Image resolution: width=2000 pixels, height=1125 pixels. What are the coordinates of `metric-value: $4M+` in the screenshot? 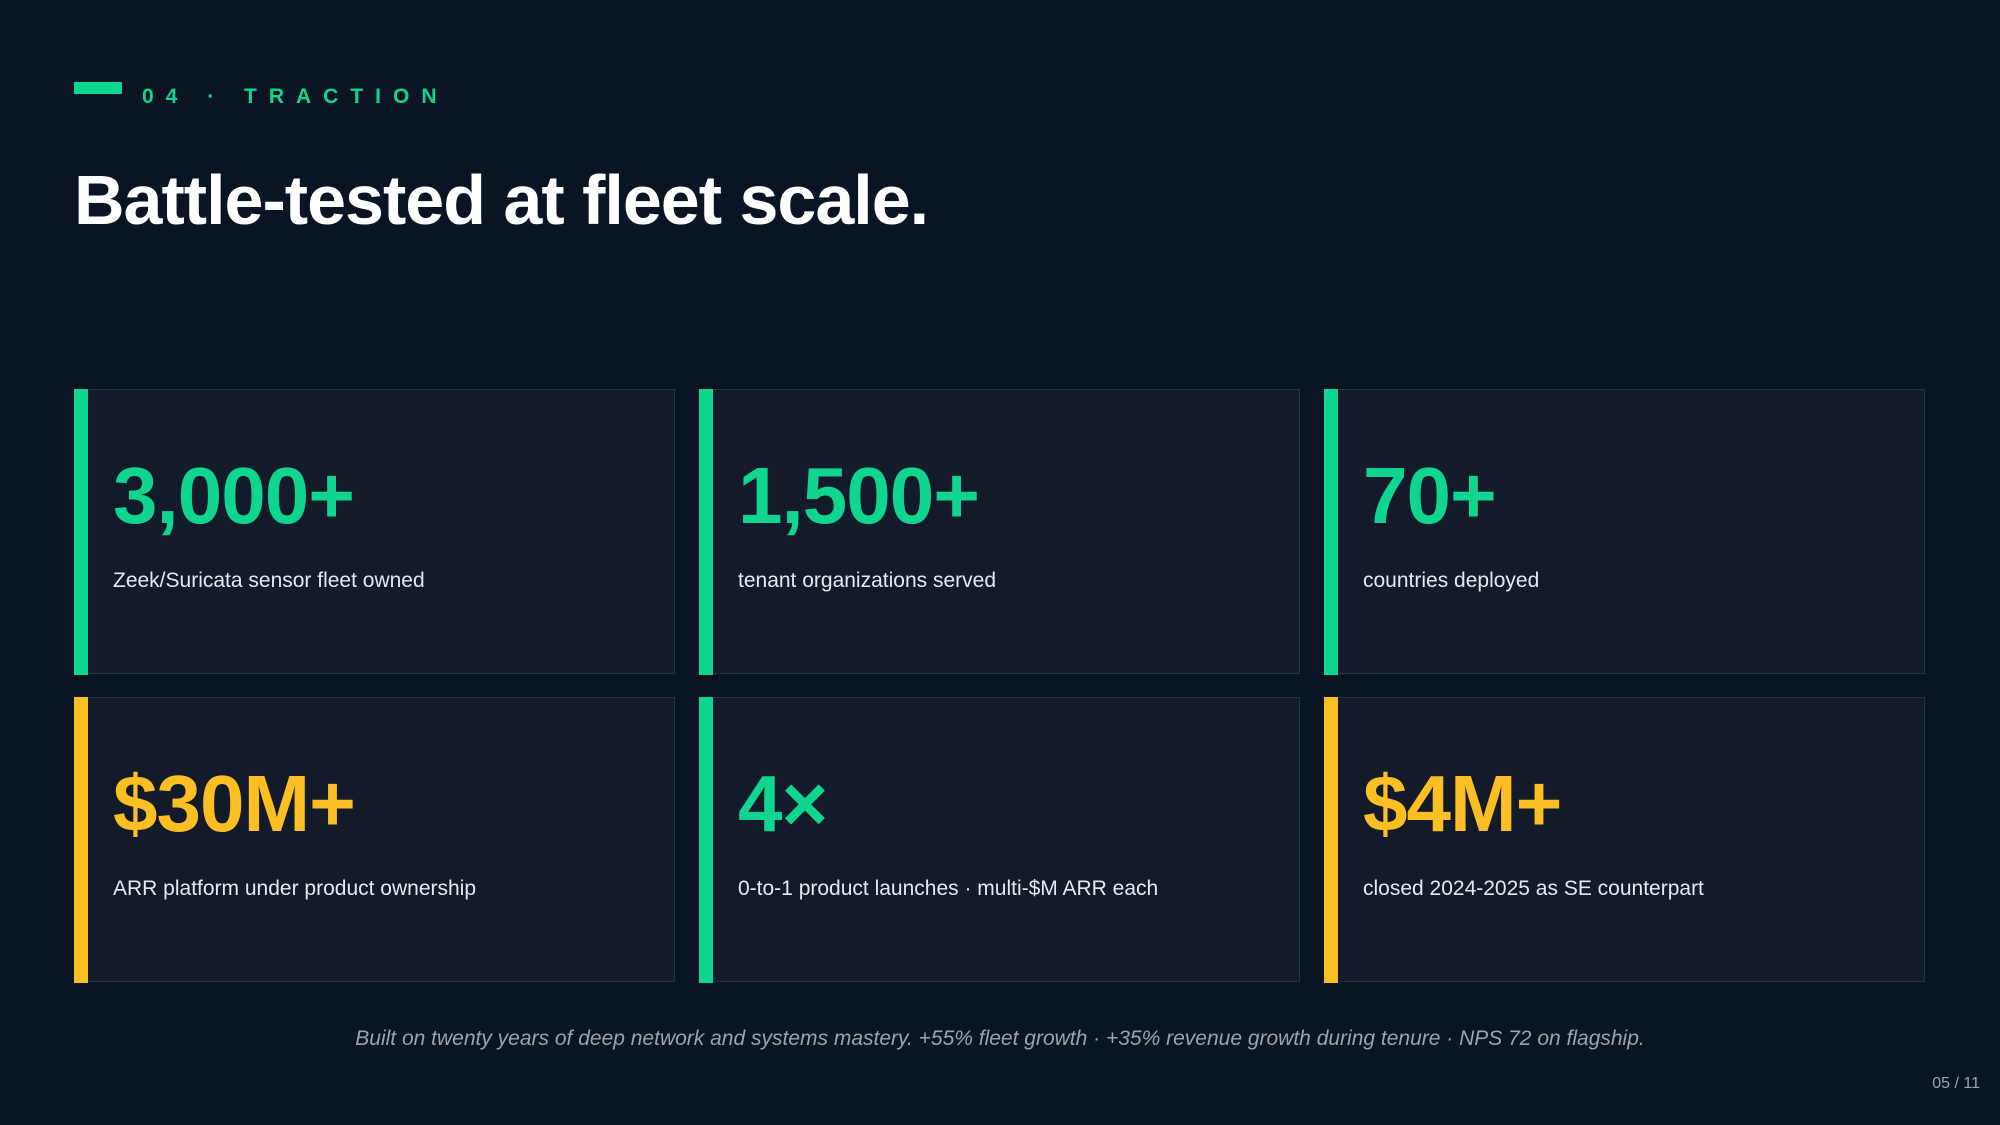 It's located at (1462, 803).